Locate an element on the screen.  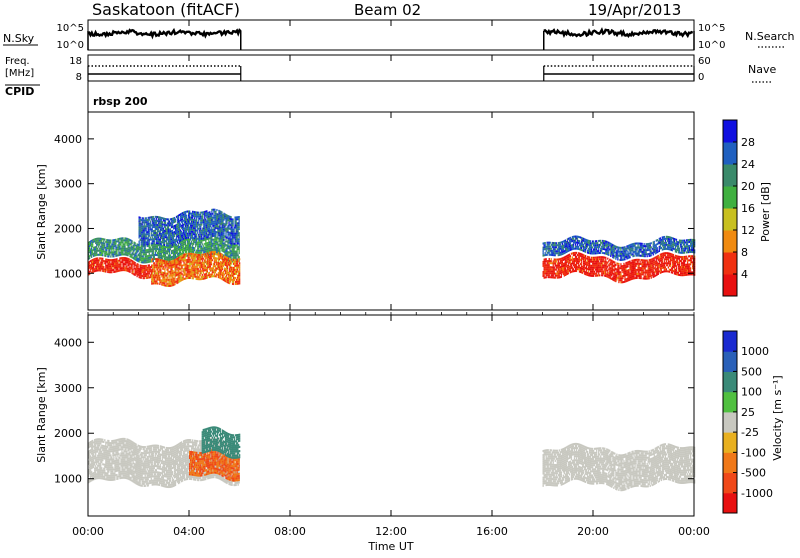
freq-right-tick-top: 60 is located at coordinates (704, 61).